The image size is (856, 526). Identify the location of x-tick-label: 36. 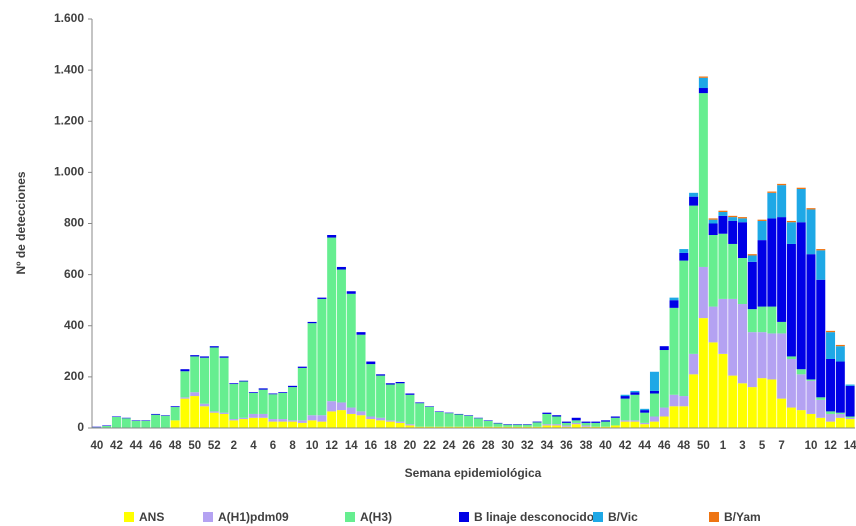
(566, 446).